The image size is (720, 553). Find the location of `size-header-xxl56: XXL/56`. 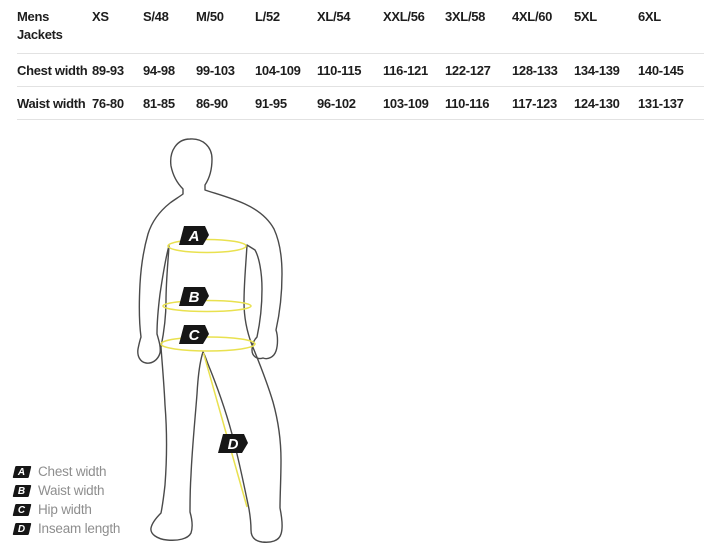

size-header-xxl56: XXL/56 is located at coordinates (404, 16).